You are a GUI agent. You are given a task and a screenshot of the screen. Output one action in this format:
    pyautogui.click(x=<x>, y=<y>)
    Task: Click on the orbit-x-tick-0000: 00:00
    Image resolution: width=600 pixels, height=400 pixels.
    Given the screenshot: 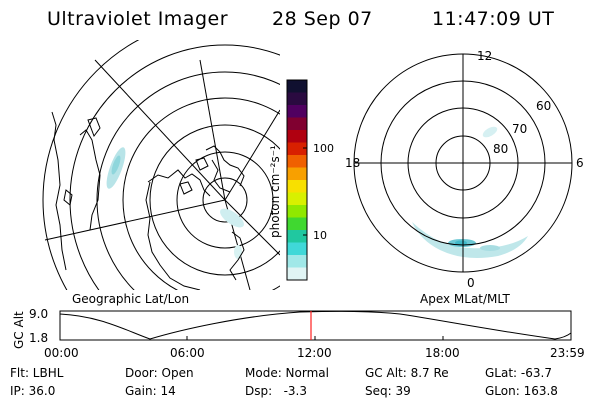 What is the action you would take?
    pyautogui.click(x=61, y=353)
    